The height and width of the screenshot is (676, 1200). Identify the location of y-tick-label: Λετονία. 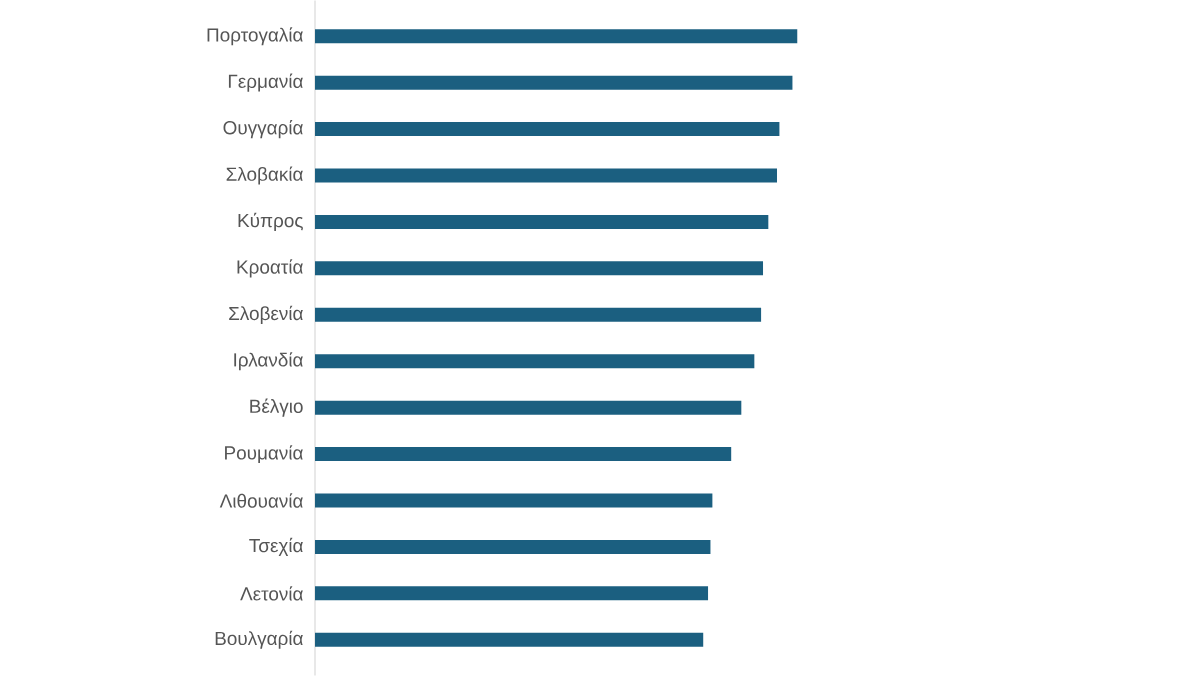
(271, 593).